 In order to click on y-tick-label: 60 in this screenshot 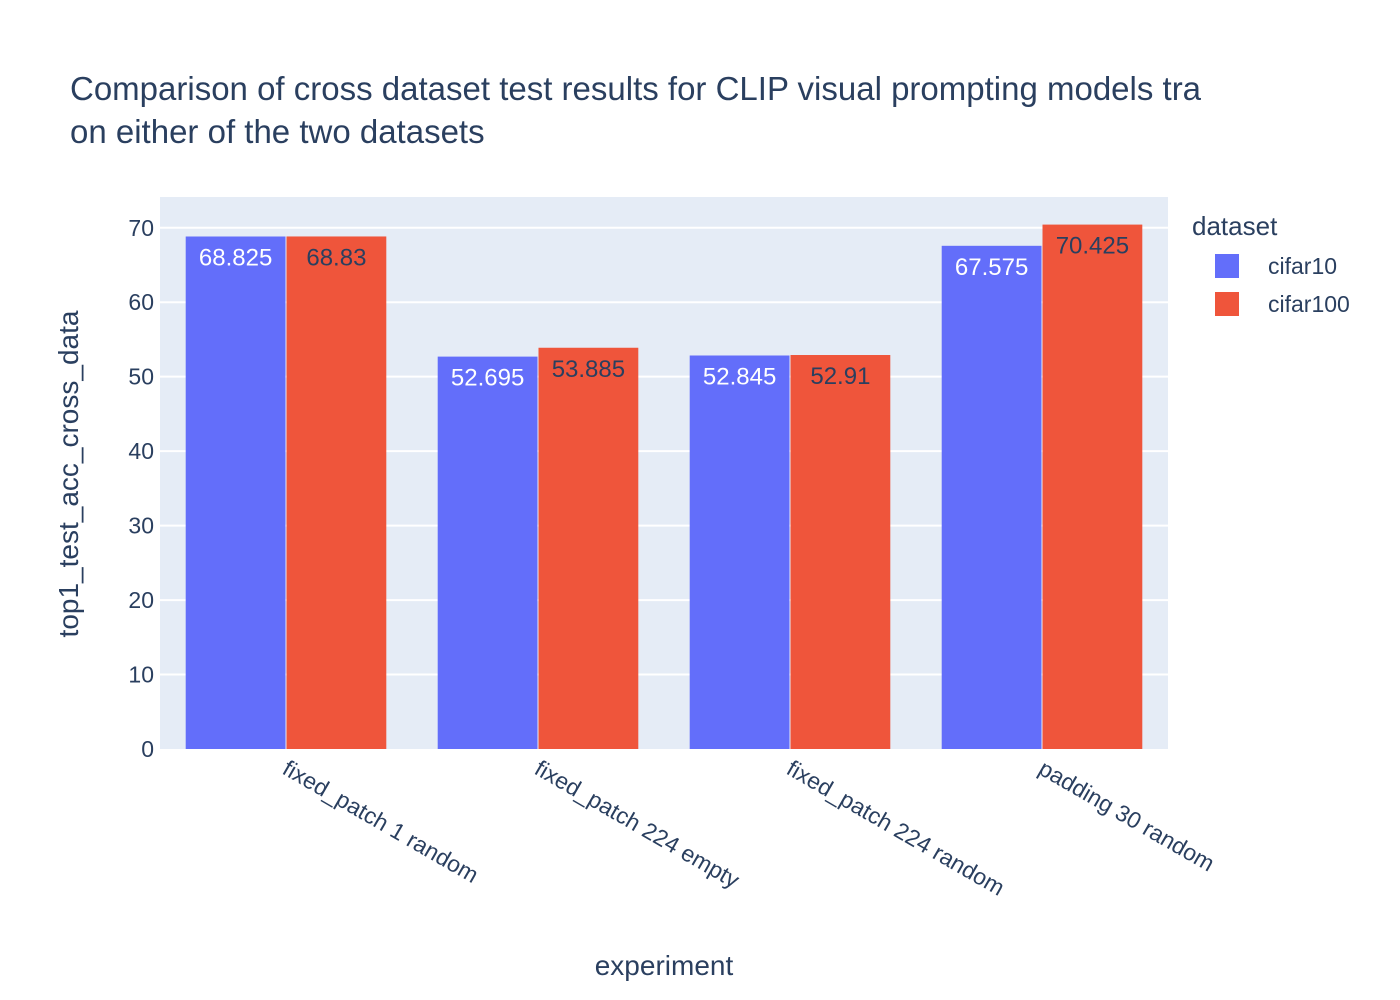, I will do `click(141, 302)`.